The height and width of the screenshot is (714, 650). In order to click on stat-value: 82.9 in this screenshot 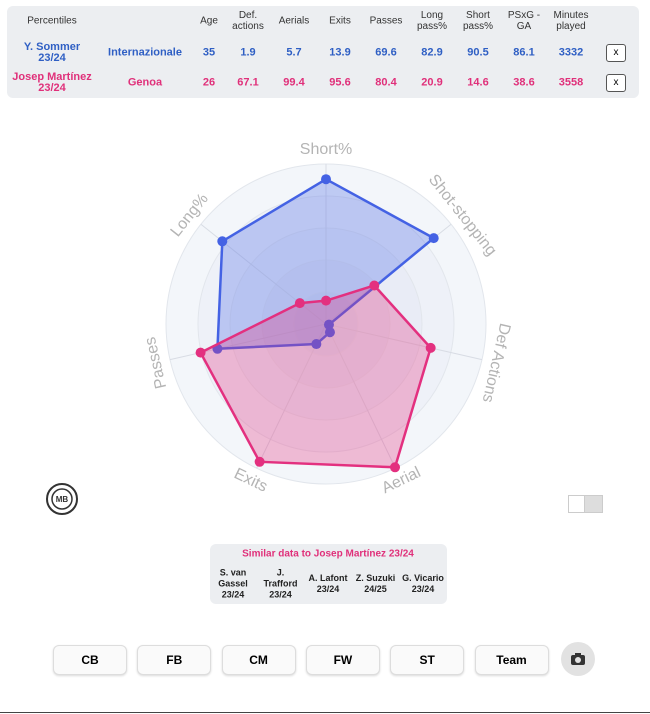, I will do `click(432, 52)`.